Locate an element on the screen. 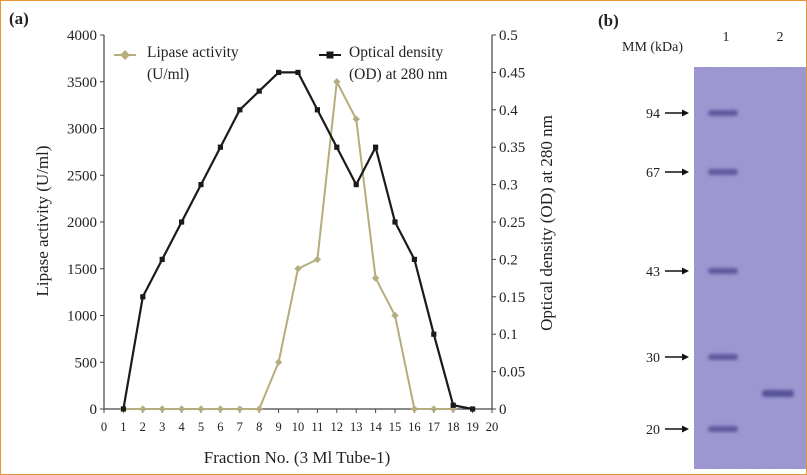  left-tick-label: 500 is located at coordinates (86, 363).